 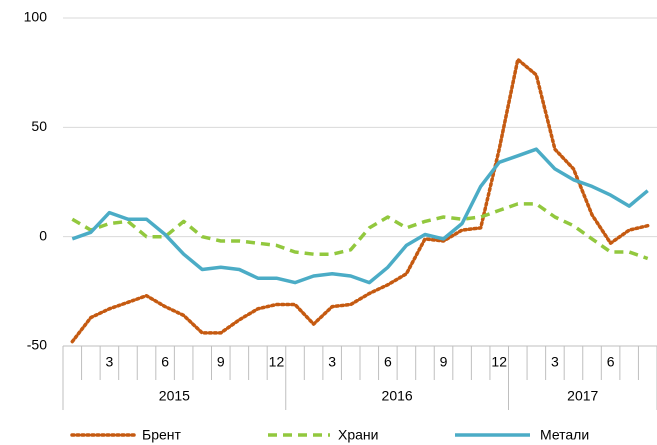 I want to click on y-tick-label: -50, so click(x=37, y=345).